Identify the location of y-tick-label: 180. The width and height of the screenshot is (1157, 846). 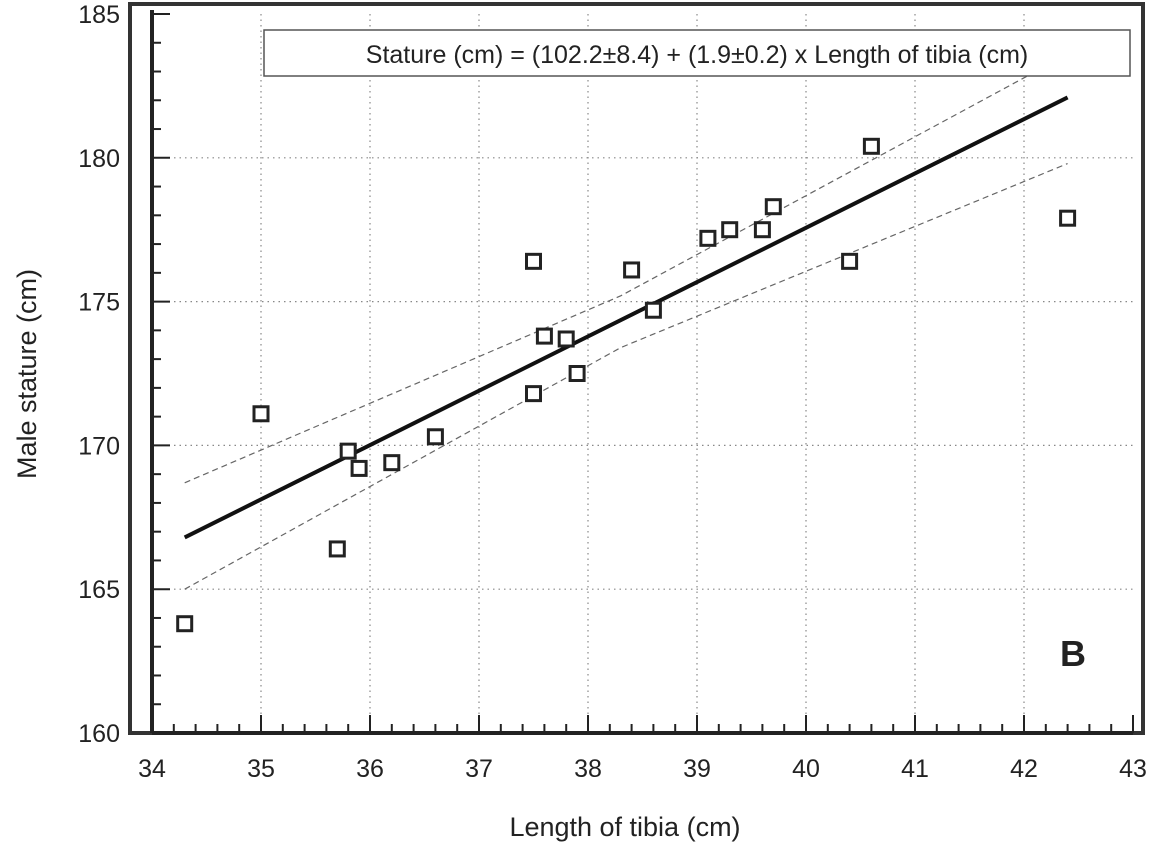
(99, 159).